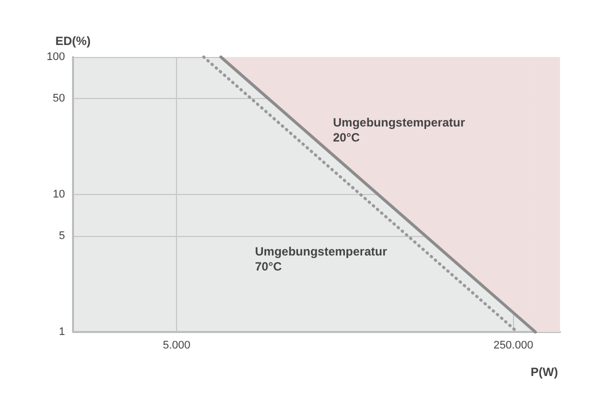 Image resolution: width=600 pixels, height=399 pixels. I want to click on y-tick-label: 5, so click(61, 236).